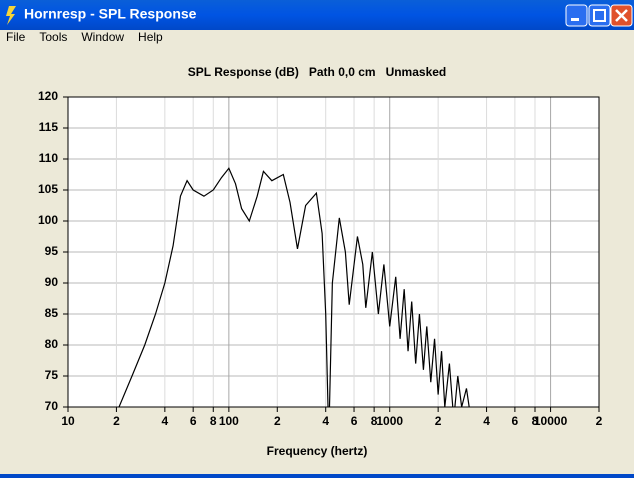 This screenshot has height=483, width=634. I want to click on minimize-button, so click(576, 15).